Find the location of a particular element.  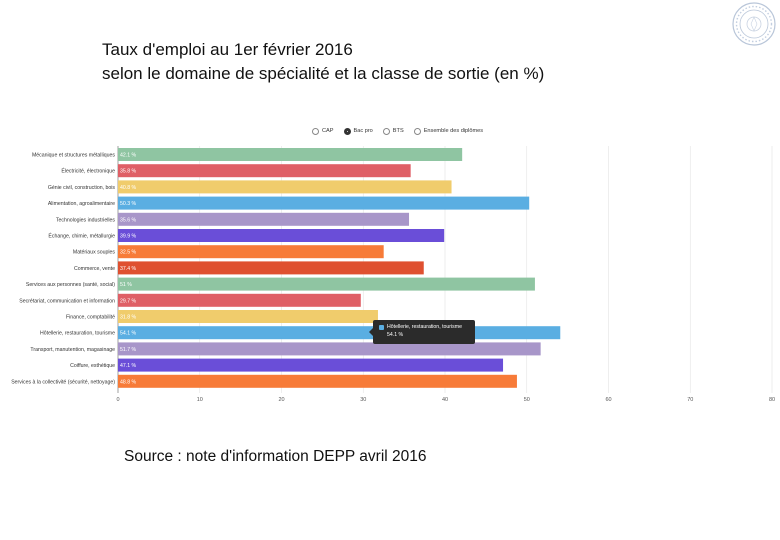

category-label: Technologies industrielles is located at coordinates (86, 220).